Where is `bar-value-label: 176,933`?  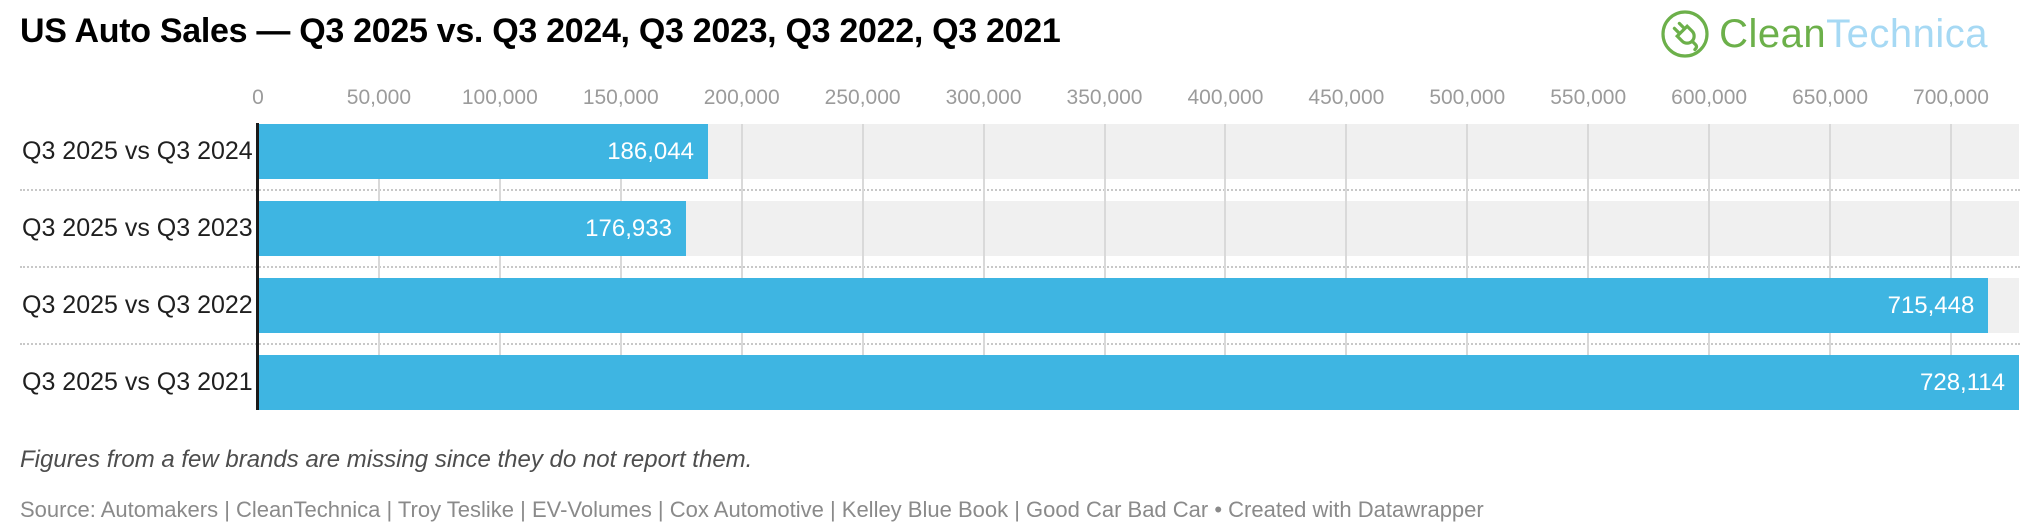
bar-value-label: 176,933 is located at coordinates (628, 228).